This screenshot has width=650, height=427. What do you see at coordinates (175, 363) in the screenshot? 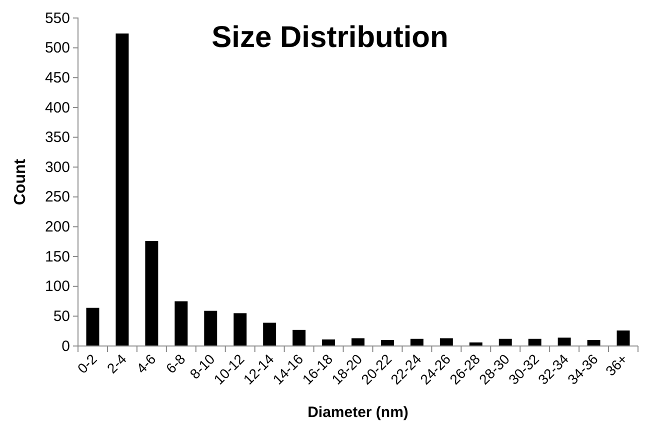
I see `x-tick-label: 6-8` at bounding box center [175, 363].